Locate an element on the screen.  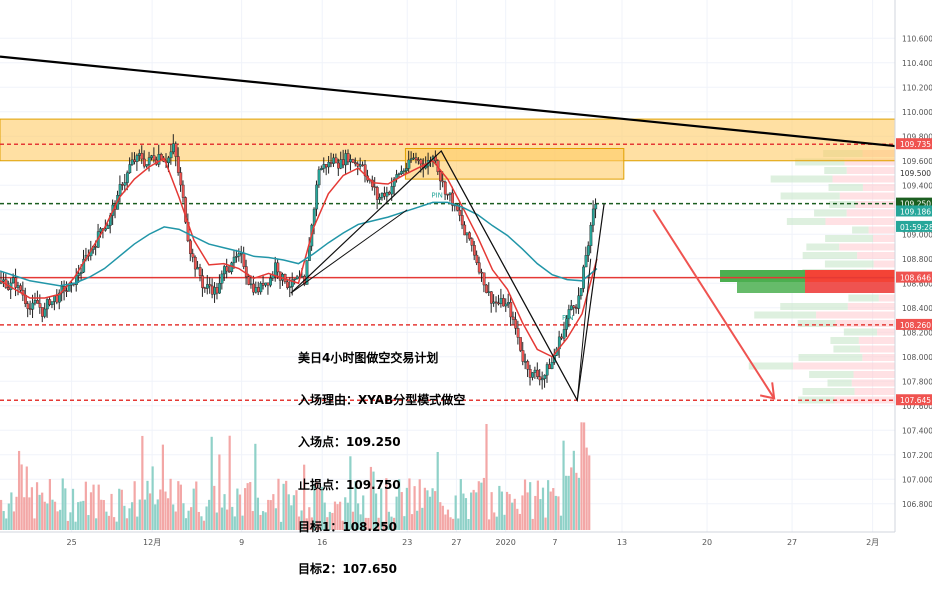
price-label: 109.250 is located at coordinates (915, 204).